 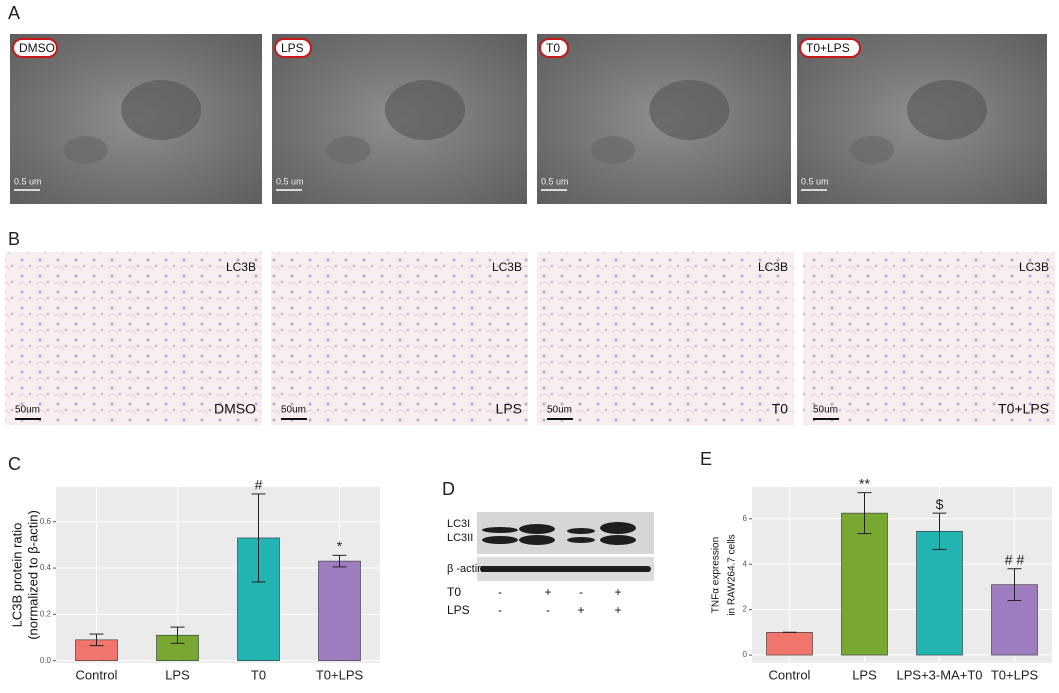 What do you see at coordinates (46, 613) in the screenshot?
I see `y-tick-label: 0.2` at bounding box center [46, 613].